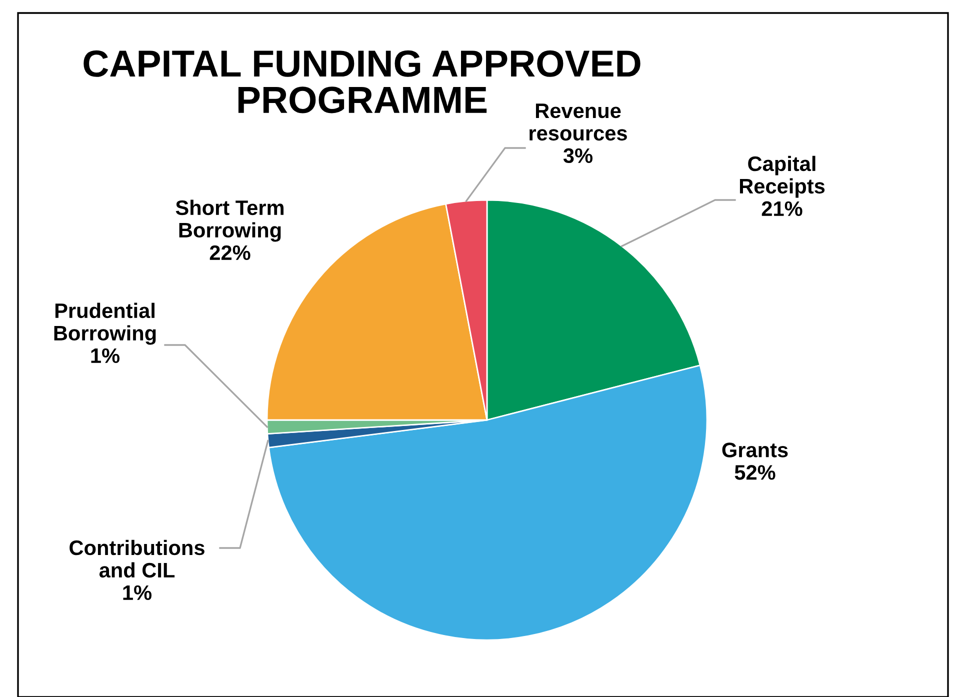 The width and height of the screenshot is (955, 697). Describe the element at coordinates (782, 177) in the screenshot. I see `slice-label: Capital Receipts` at that location.